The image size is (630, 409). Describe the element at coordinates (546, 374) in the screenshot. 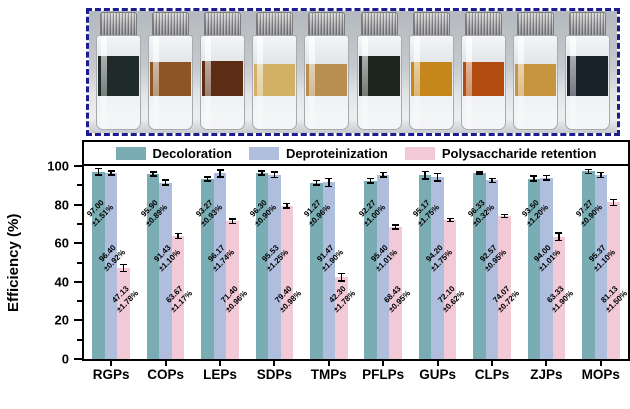

I see `x-category-label: ZJPs` at that location.